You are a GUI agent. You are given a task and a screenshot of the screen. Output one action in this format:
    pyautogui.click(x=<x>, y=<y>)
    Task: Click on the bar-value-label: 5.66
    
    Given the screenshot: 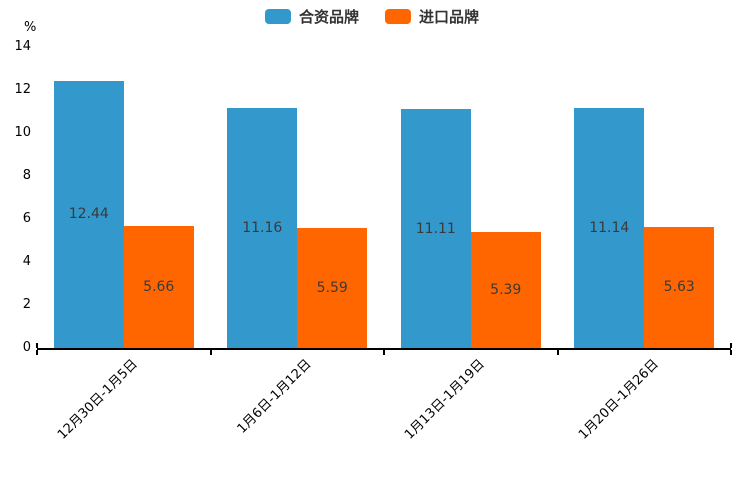 What is the action you would take?
    pyautogui.click(x=159, y=287)
    